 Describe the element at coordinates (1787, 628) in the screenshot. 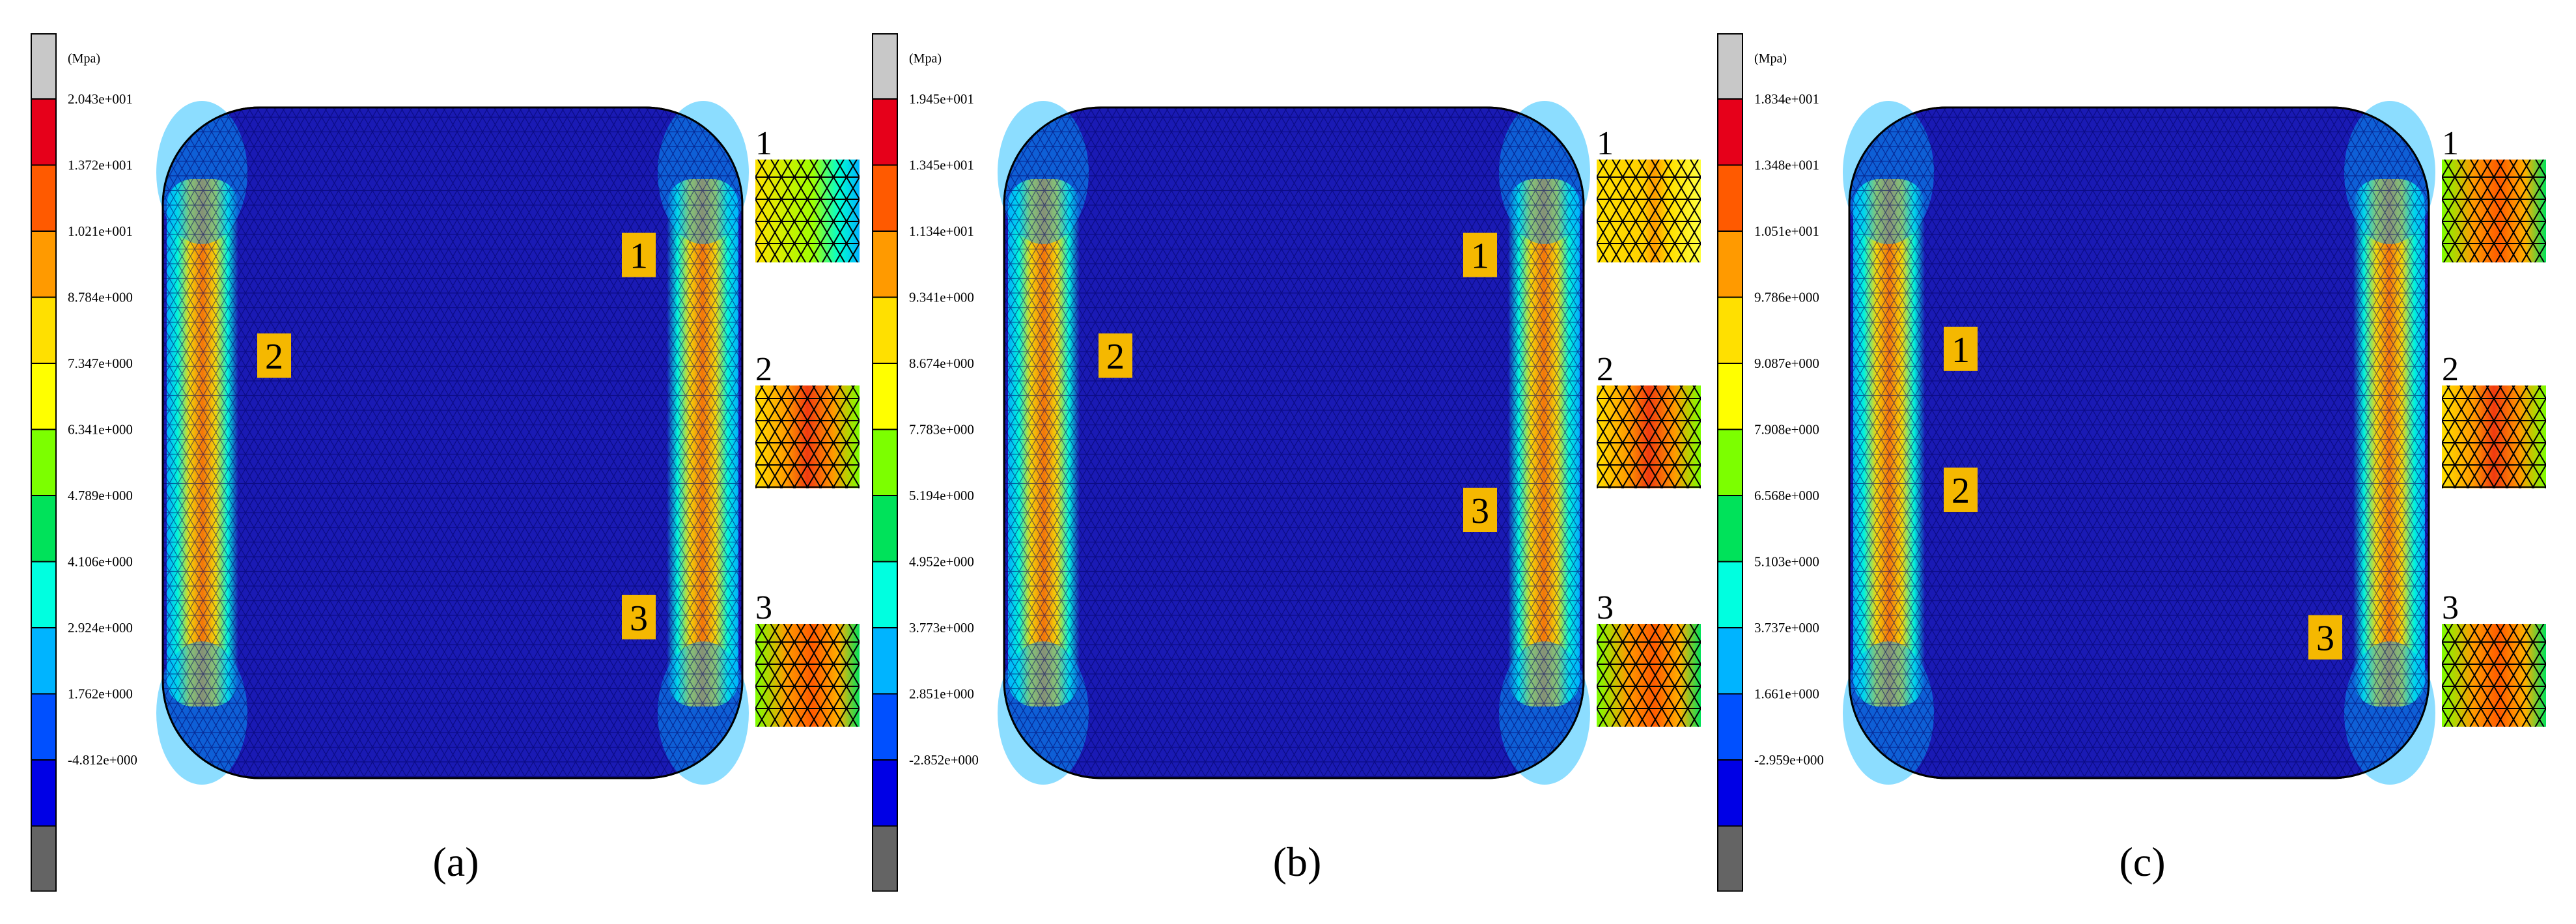

I see `legend-value: 3.737e+000` at that location.